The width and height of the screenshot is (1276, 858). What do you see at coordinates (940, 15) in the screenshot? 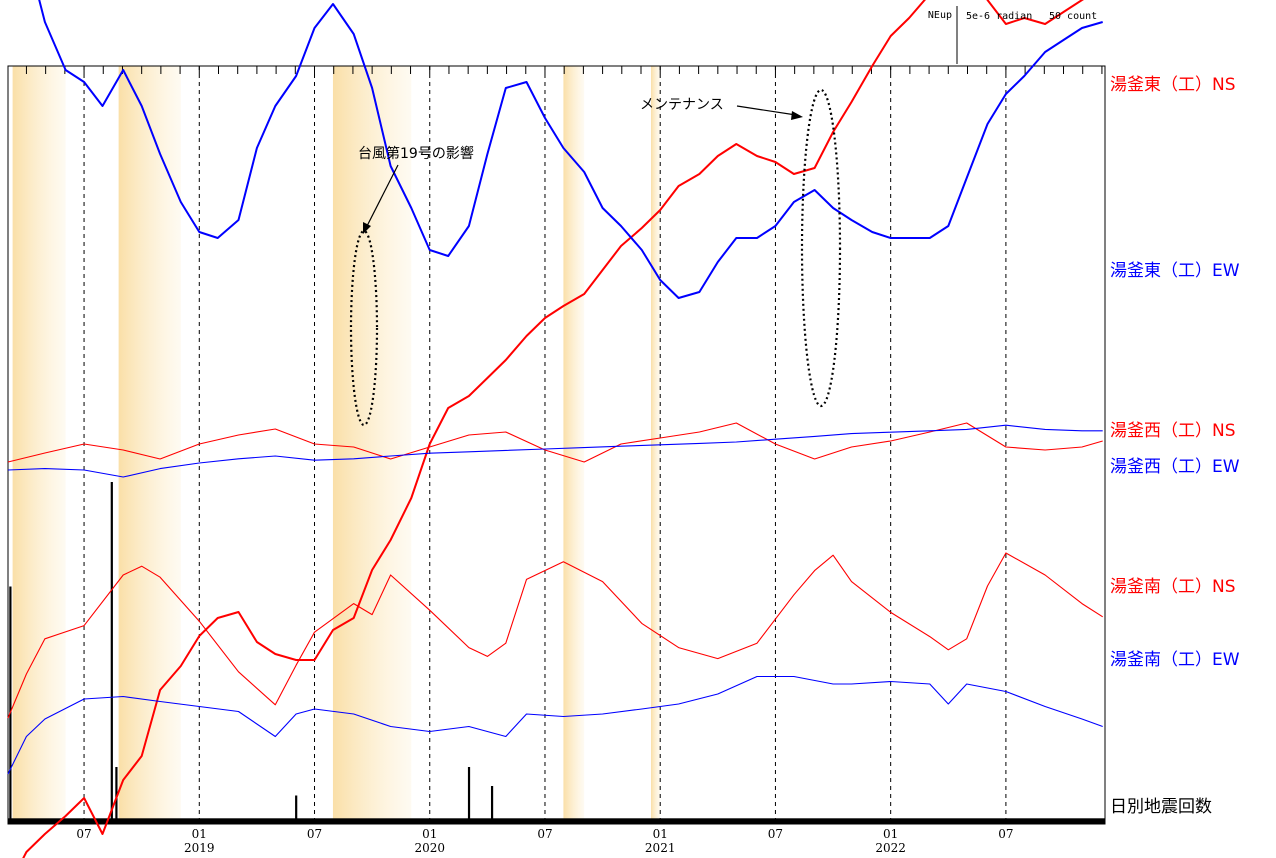
I see `scale-direction-label: NEup` at bounding box center [940, 15].